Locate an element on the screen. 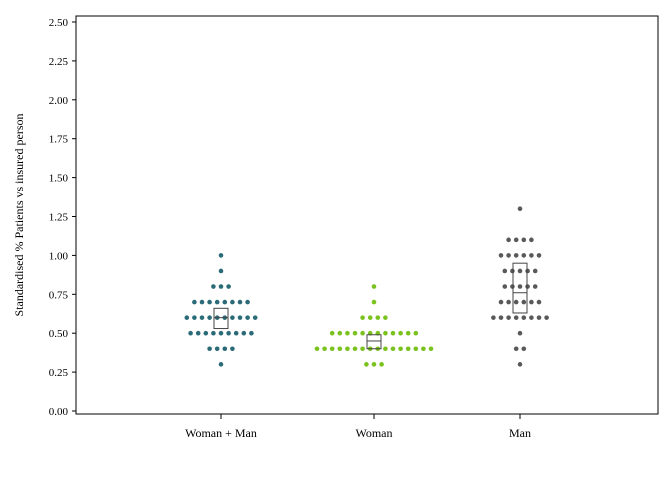  x-category-label: Woman is located at coordinates (373, 433).